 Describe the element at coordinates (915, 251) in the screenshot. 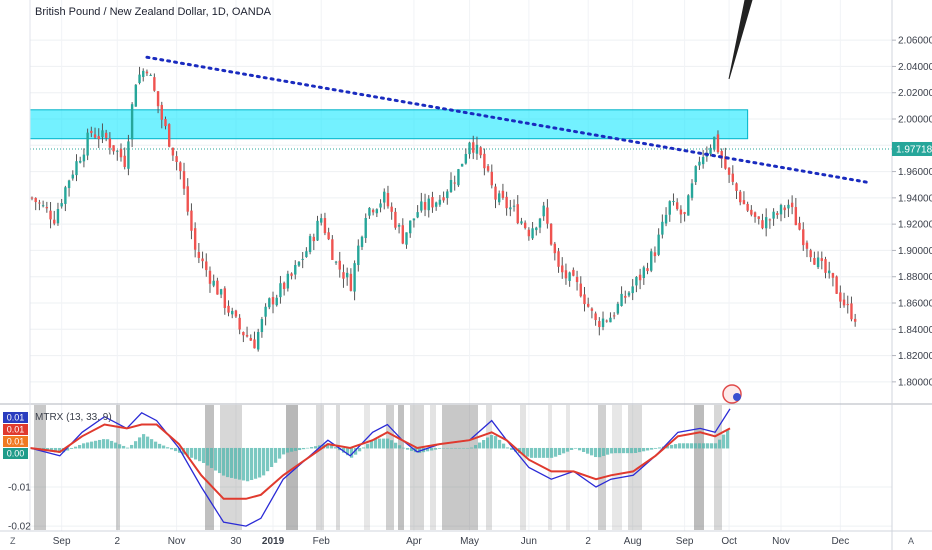

I see `price-tick-label: 1.90000` at that location.